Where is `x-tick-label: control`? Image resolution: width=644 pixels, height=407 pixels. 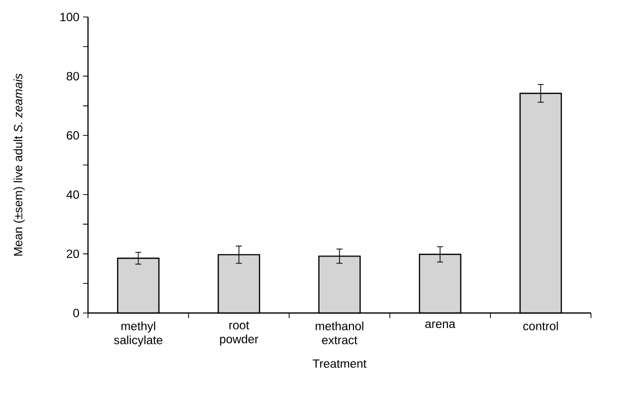
x-tick-label: control is located at coordinates (540, 326).